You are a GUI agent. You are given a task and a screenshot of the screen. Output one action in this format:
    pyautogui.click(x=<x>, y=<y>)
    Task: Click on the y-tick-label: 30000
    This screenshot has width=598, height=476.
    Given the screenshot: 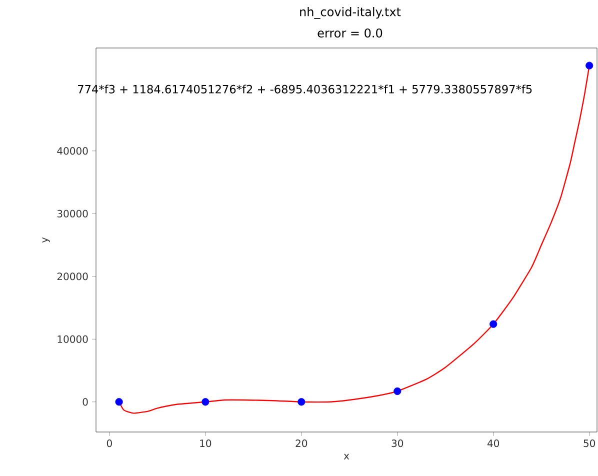 What is the action you would take?
    pyautogui.click(x=72, y=214)
    